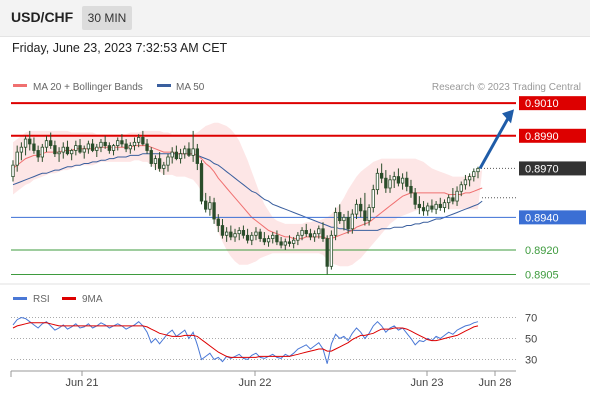  What do you see at coordinates (107, 18) in the screenshot?
I see `timeframe-button: 30 MIN` at bounding box center [107, 18].